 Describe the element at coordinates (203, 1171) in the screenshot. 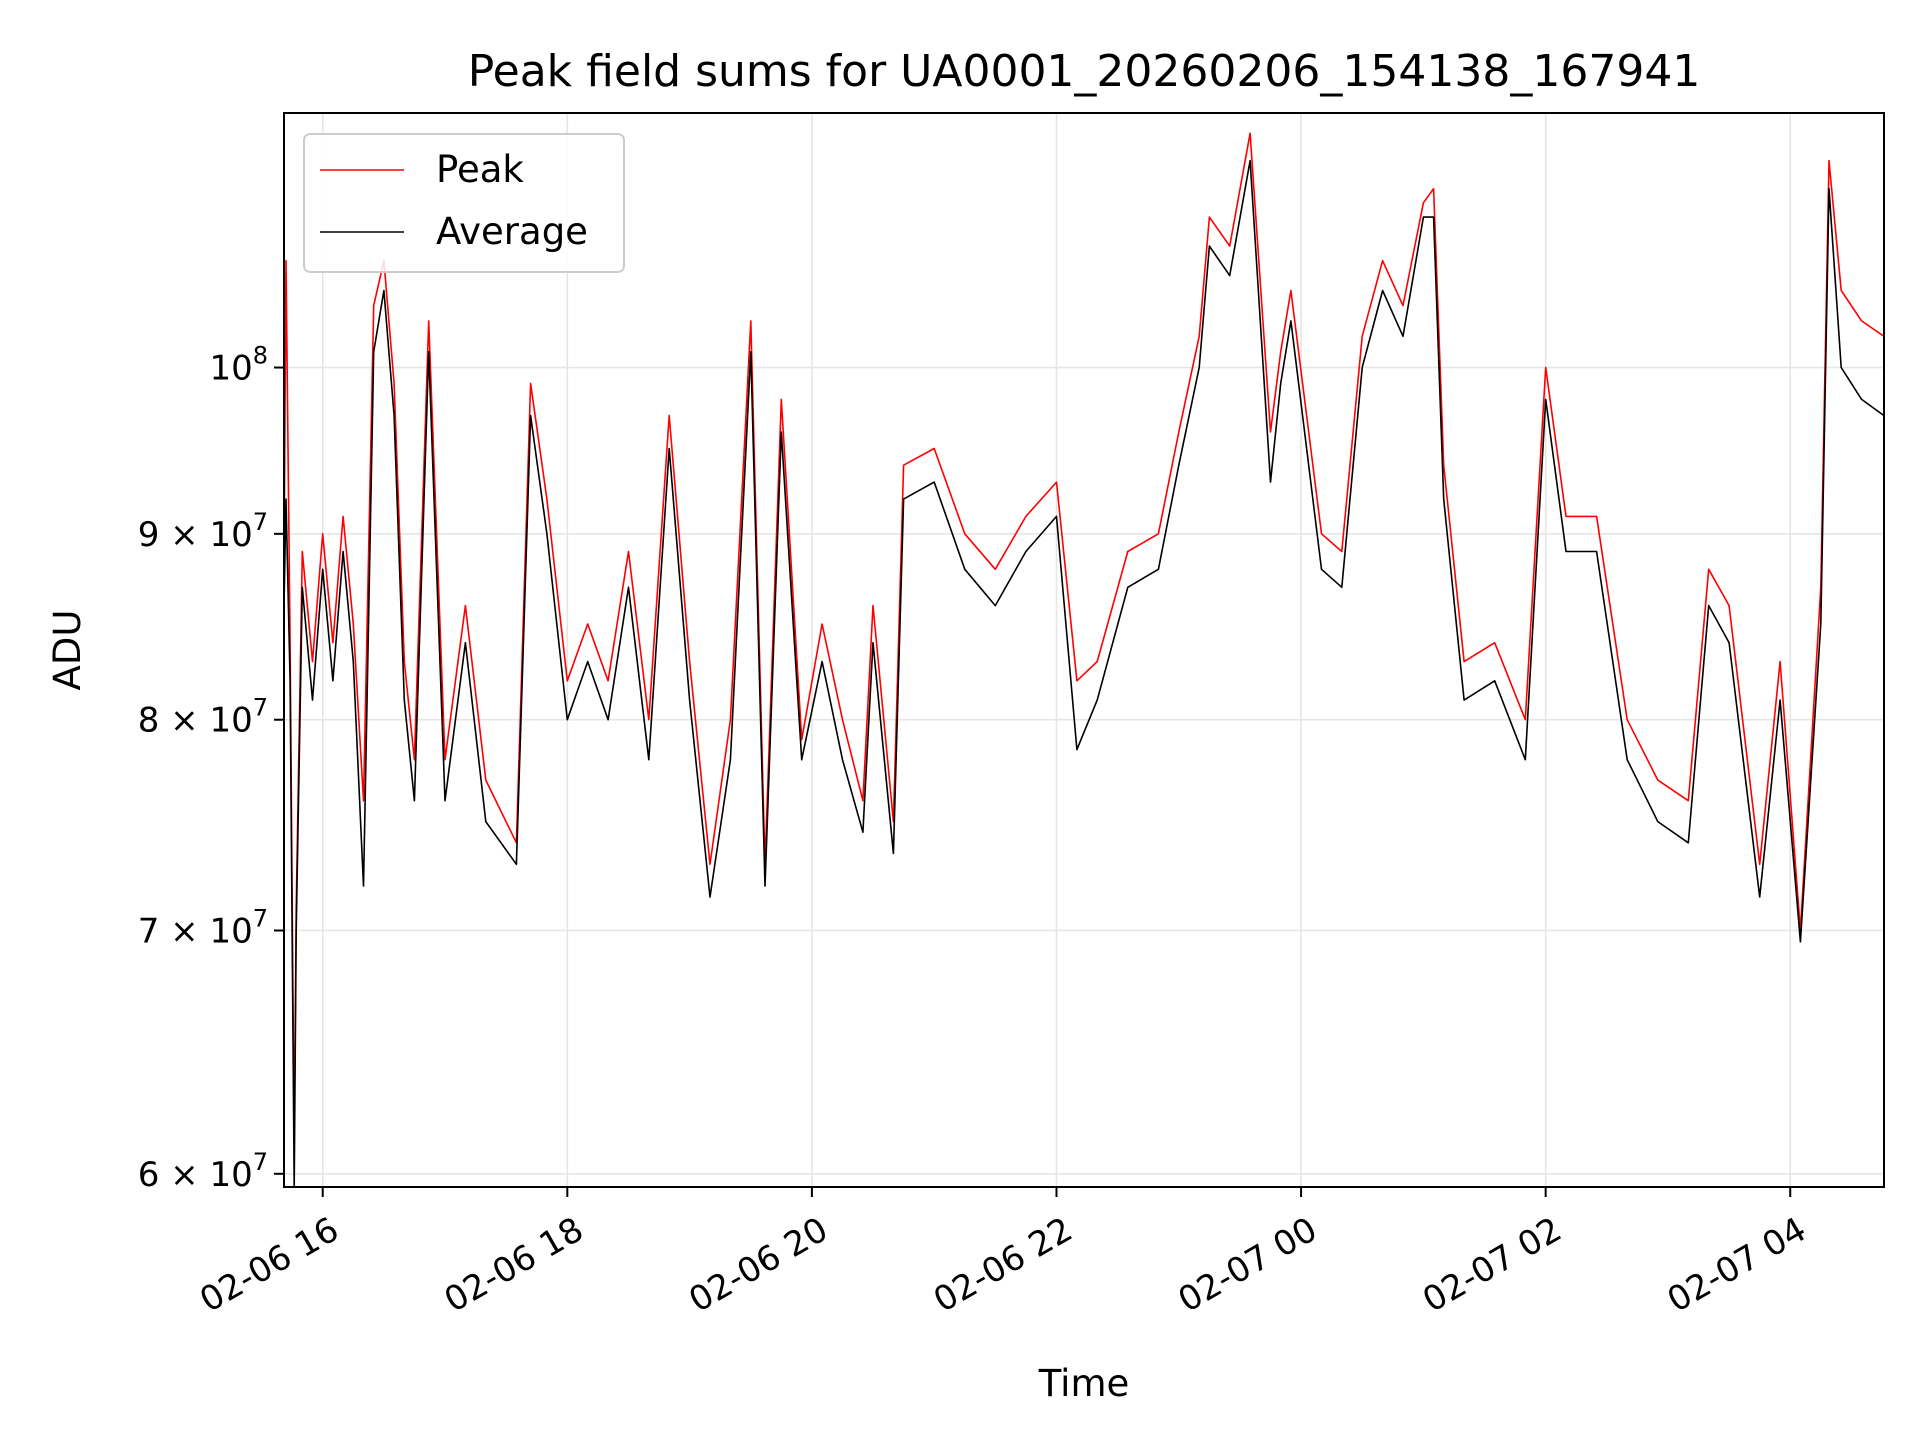

I see `y-tick-label: 6 × 107` at that location.